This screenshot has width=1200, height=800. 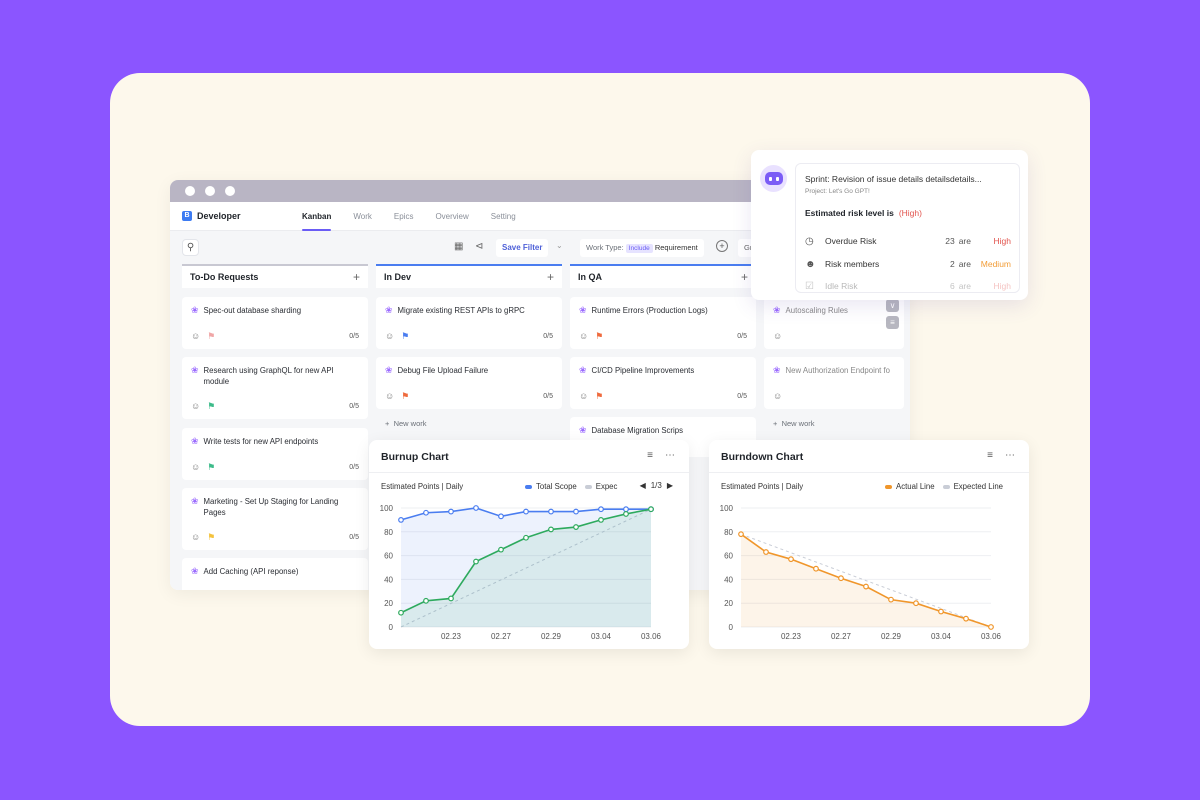 I want to click on checkbox-icon: ☑, so click(x=809, y=286).